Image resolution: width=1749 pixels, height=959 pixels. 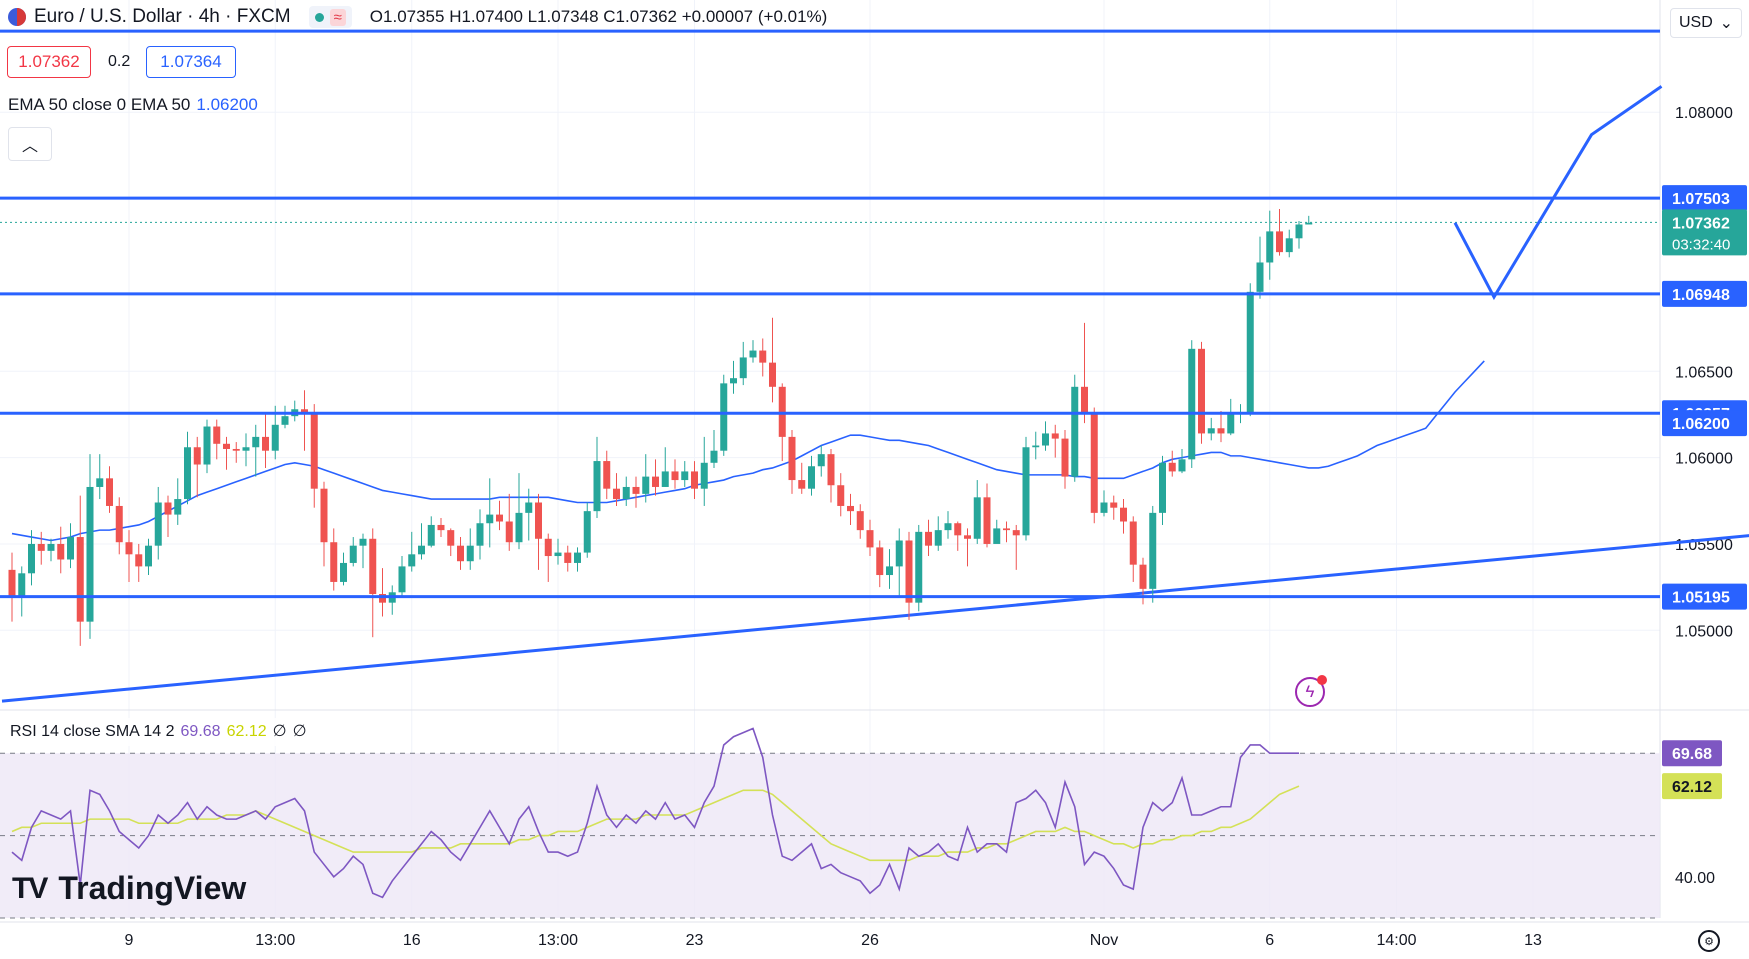 I want to click on rsi-sma-axis-tag-bg, so click(x=1692, y=786).